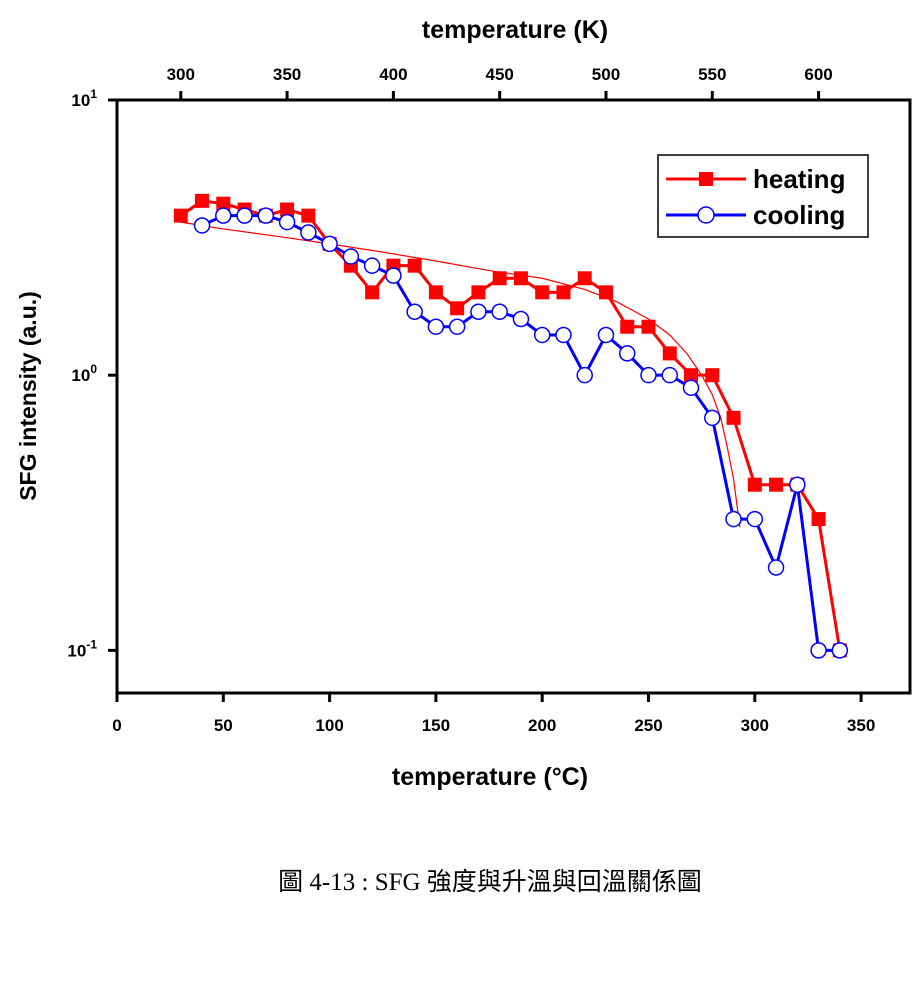  What do you see at coordinates (799, 179) in the screenshot?
I see `legend-label: heating` at bounding box center [799, 179].